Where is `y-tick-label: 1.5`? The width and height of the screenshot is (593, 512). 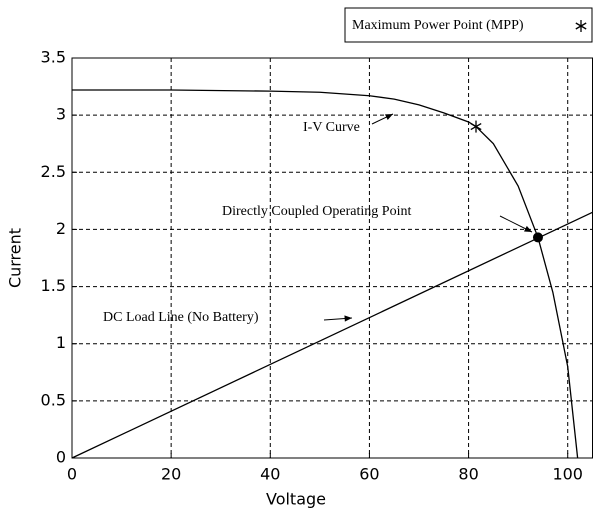 y-tick-label: 1.5 is located at coordinates (53, 285).